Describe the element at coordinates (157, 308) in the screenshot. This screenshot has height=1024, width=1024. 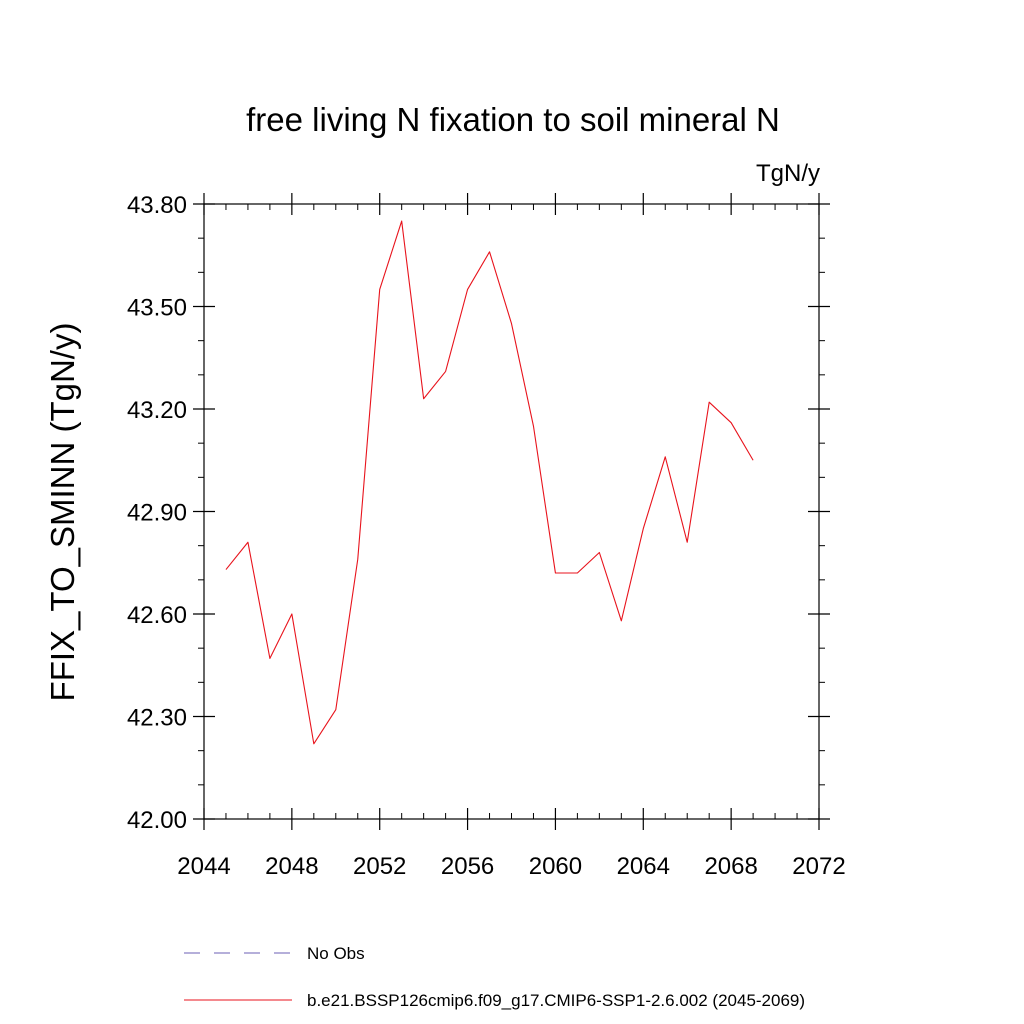
I see `y-tick-label: 43.50` at that location.